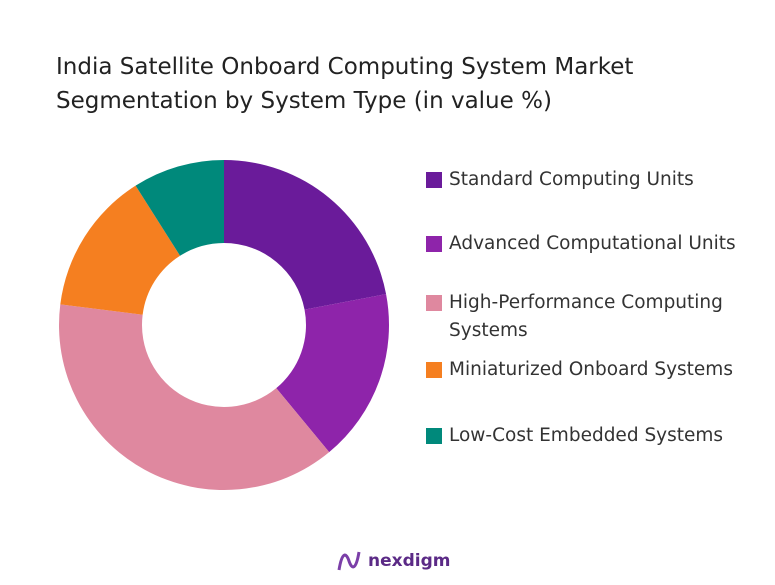  I want to click on legend-label: Standard Computing Units, so click(571, 179).